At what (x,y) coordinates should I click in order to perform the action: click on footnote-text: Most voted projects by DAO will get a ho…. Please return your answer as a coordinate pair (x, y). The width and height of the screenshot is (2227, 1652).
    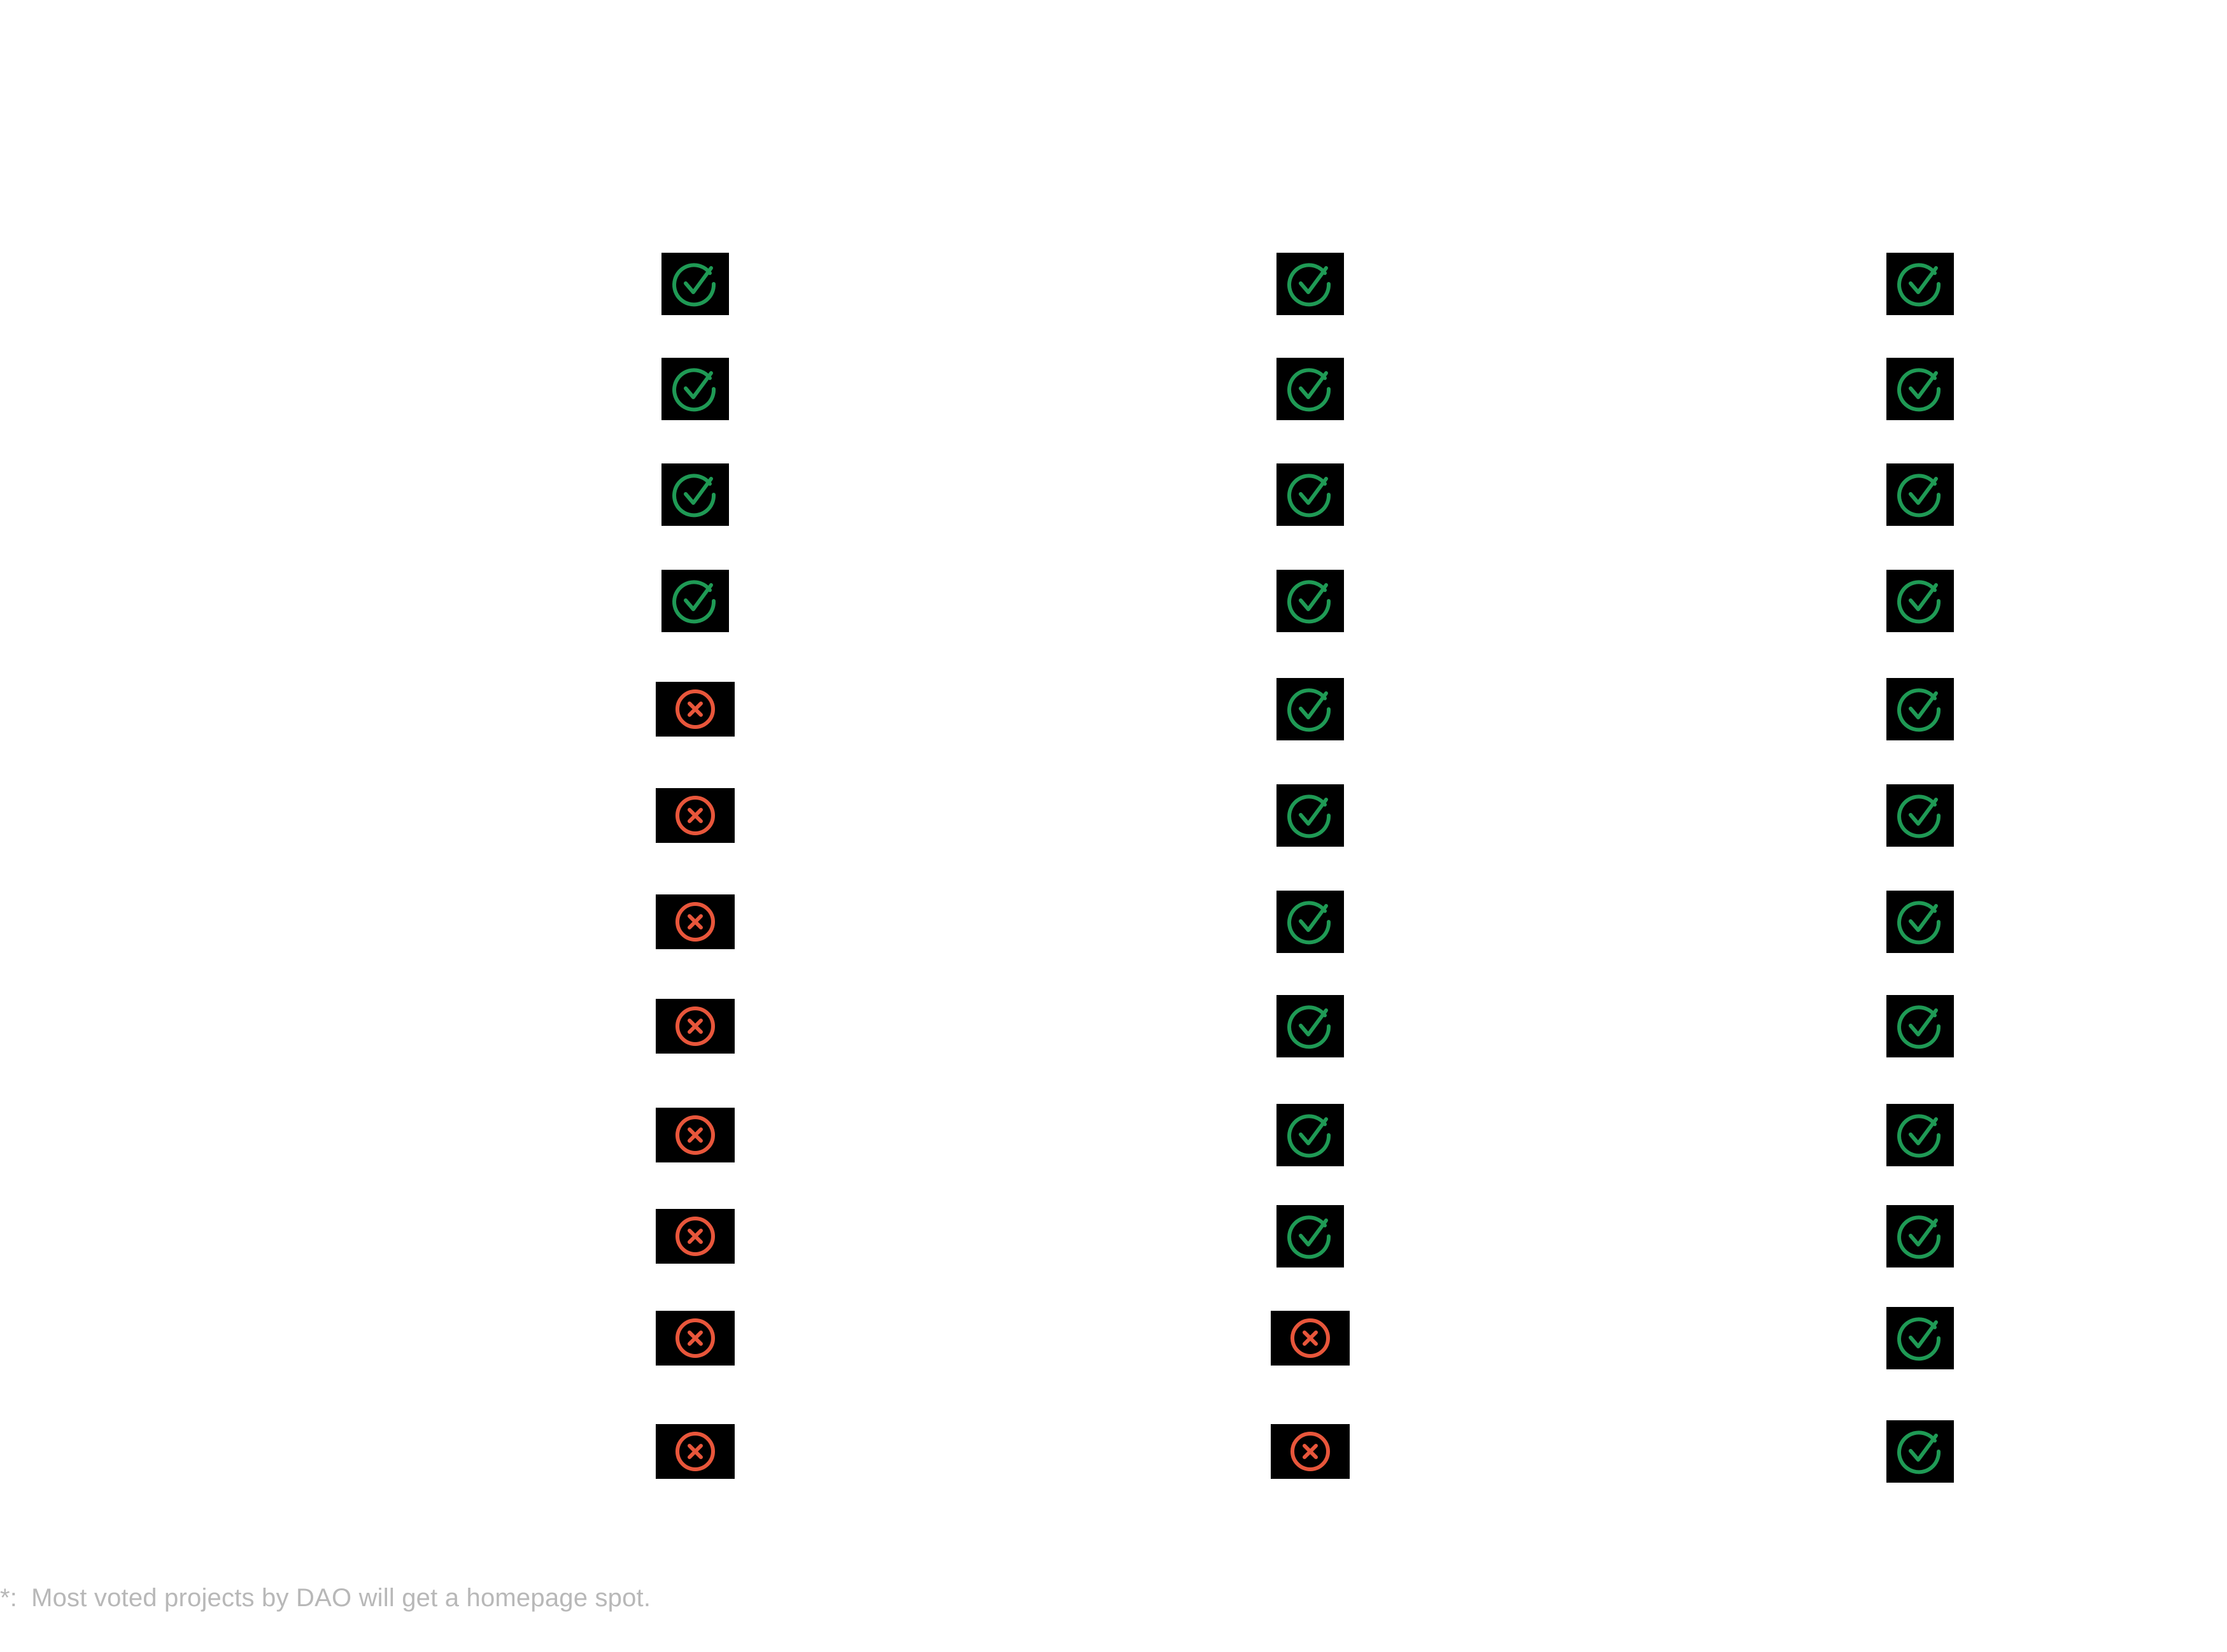
    Looking at the image, I should click on (341, 1598).